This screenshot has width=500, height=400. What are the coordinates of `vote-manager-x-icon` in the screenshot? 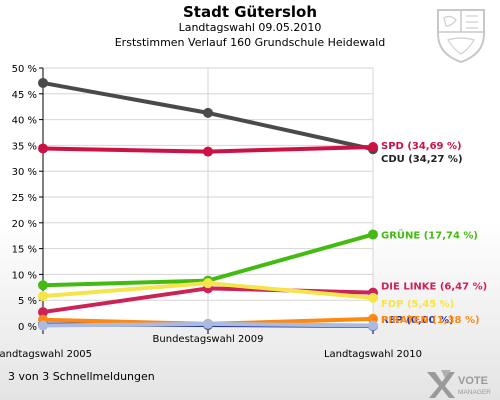 It's located at (441, 384).